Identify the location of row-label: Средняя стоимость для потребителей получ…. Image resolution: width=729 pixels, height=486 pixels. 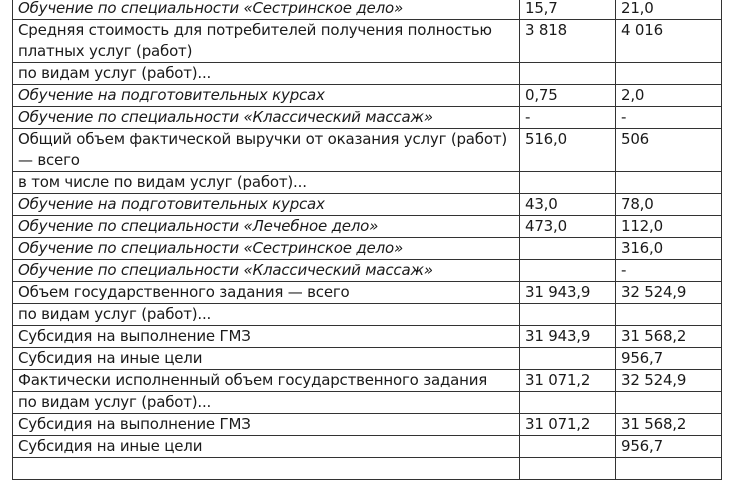
(266, 41).